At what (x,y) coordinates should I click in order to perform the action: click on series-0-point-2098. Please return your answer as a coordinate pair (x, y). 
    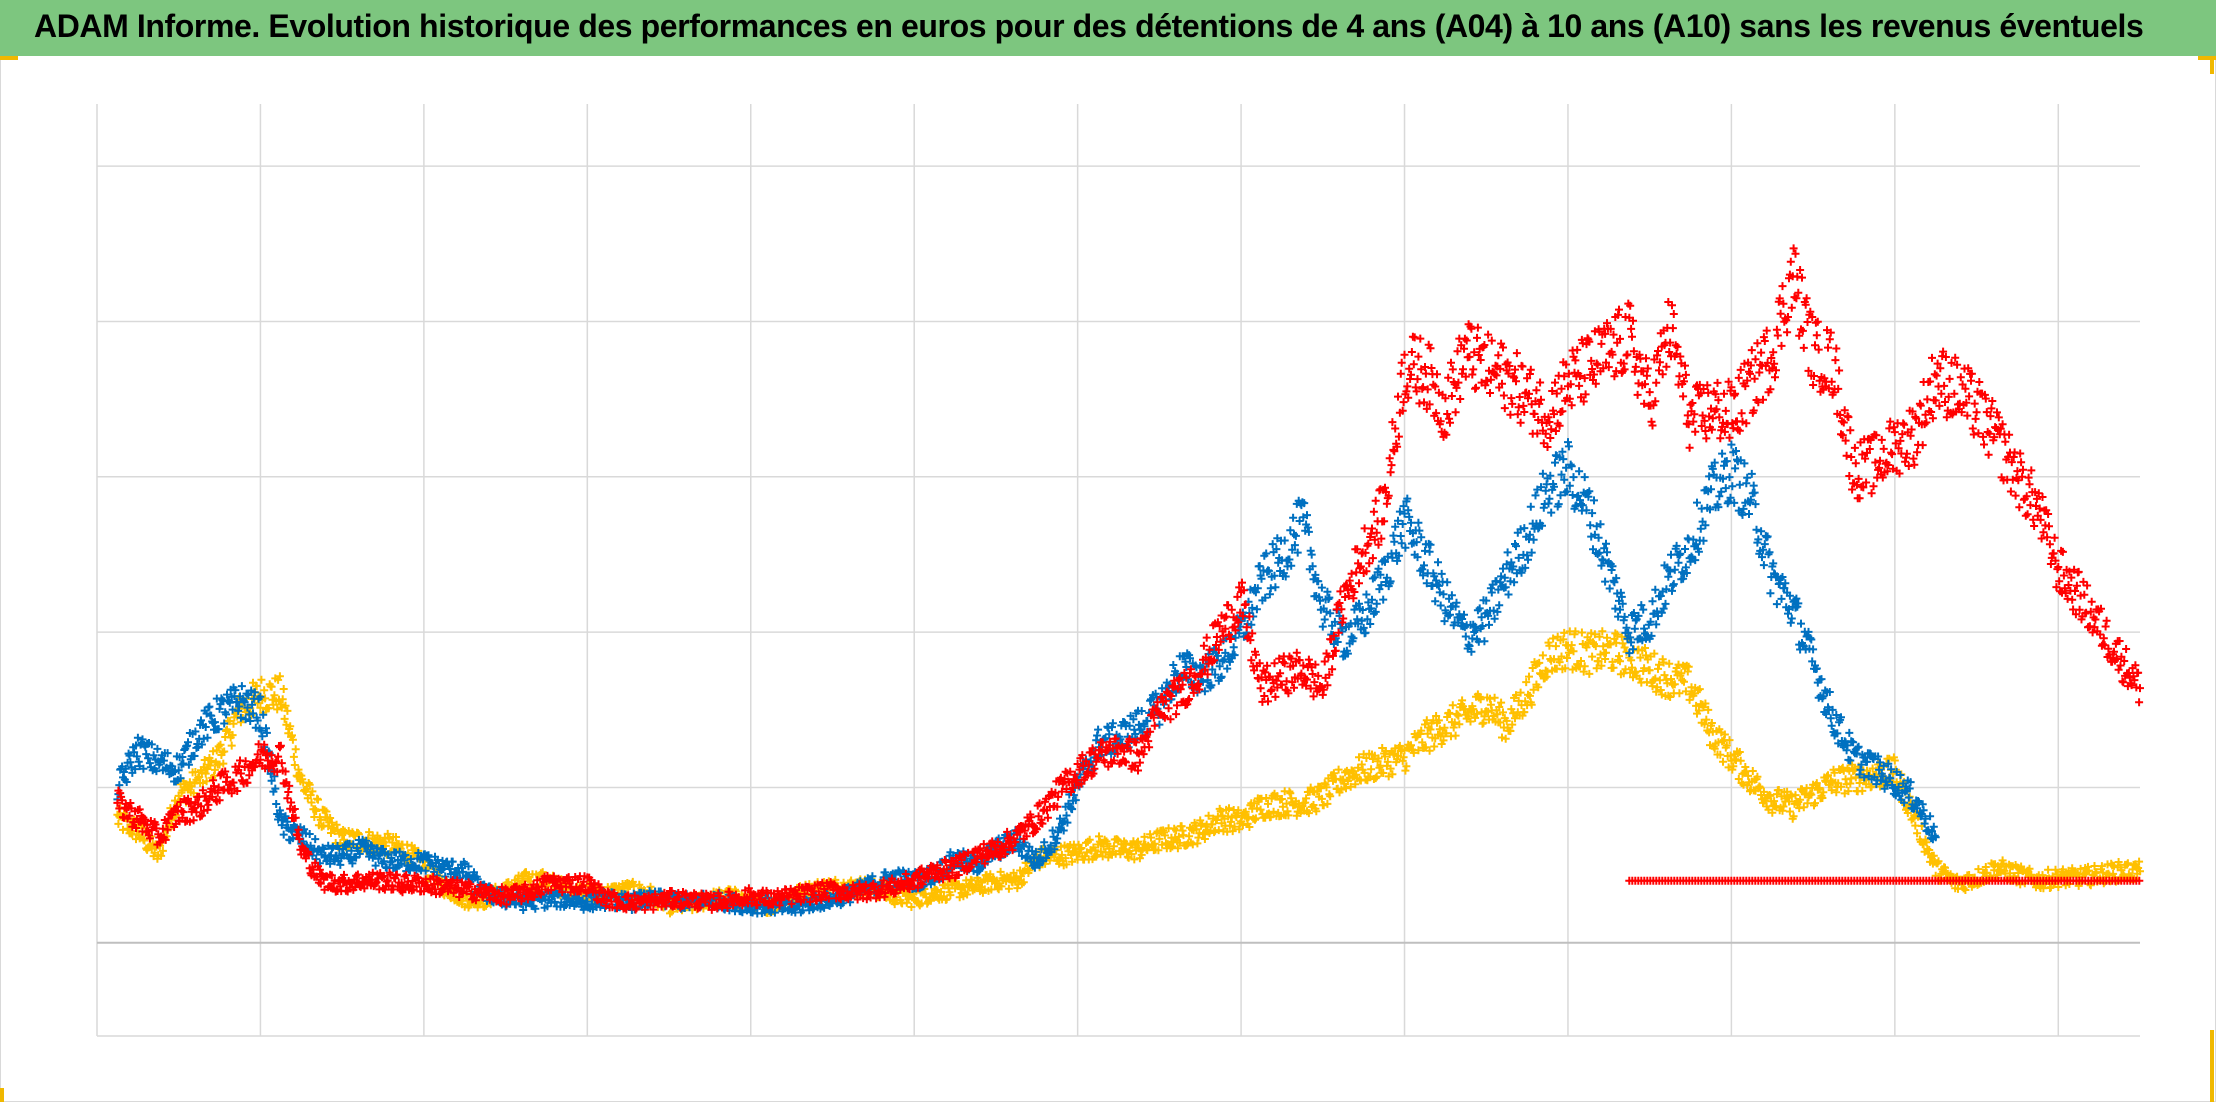
    Looking at the image, I should click on (2065, 885).